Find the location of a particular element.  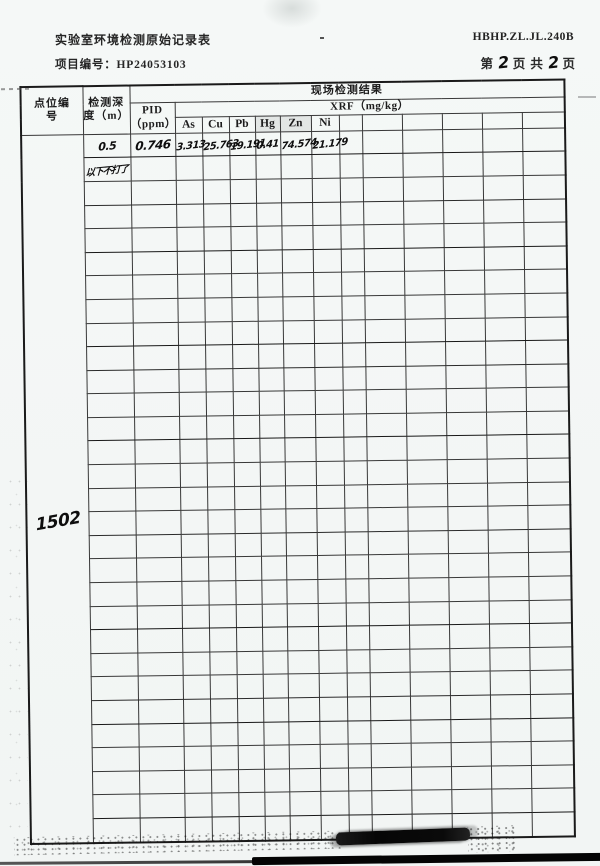

page-mid: 页 共 is located at coordinates (528, 64).